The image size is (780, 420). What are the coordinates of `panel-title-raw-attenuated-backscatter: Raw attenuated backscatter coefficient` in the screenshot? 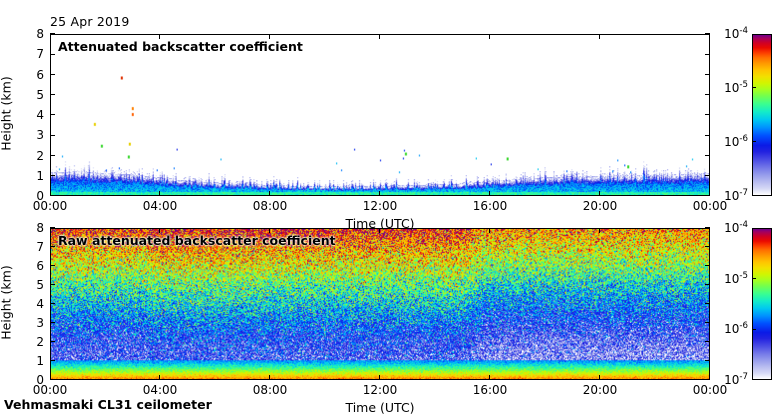 It's located at (197, 240).